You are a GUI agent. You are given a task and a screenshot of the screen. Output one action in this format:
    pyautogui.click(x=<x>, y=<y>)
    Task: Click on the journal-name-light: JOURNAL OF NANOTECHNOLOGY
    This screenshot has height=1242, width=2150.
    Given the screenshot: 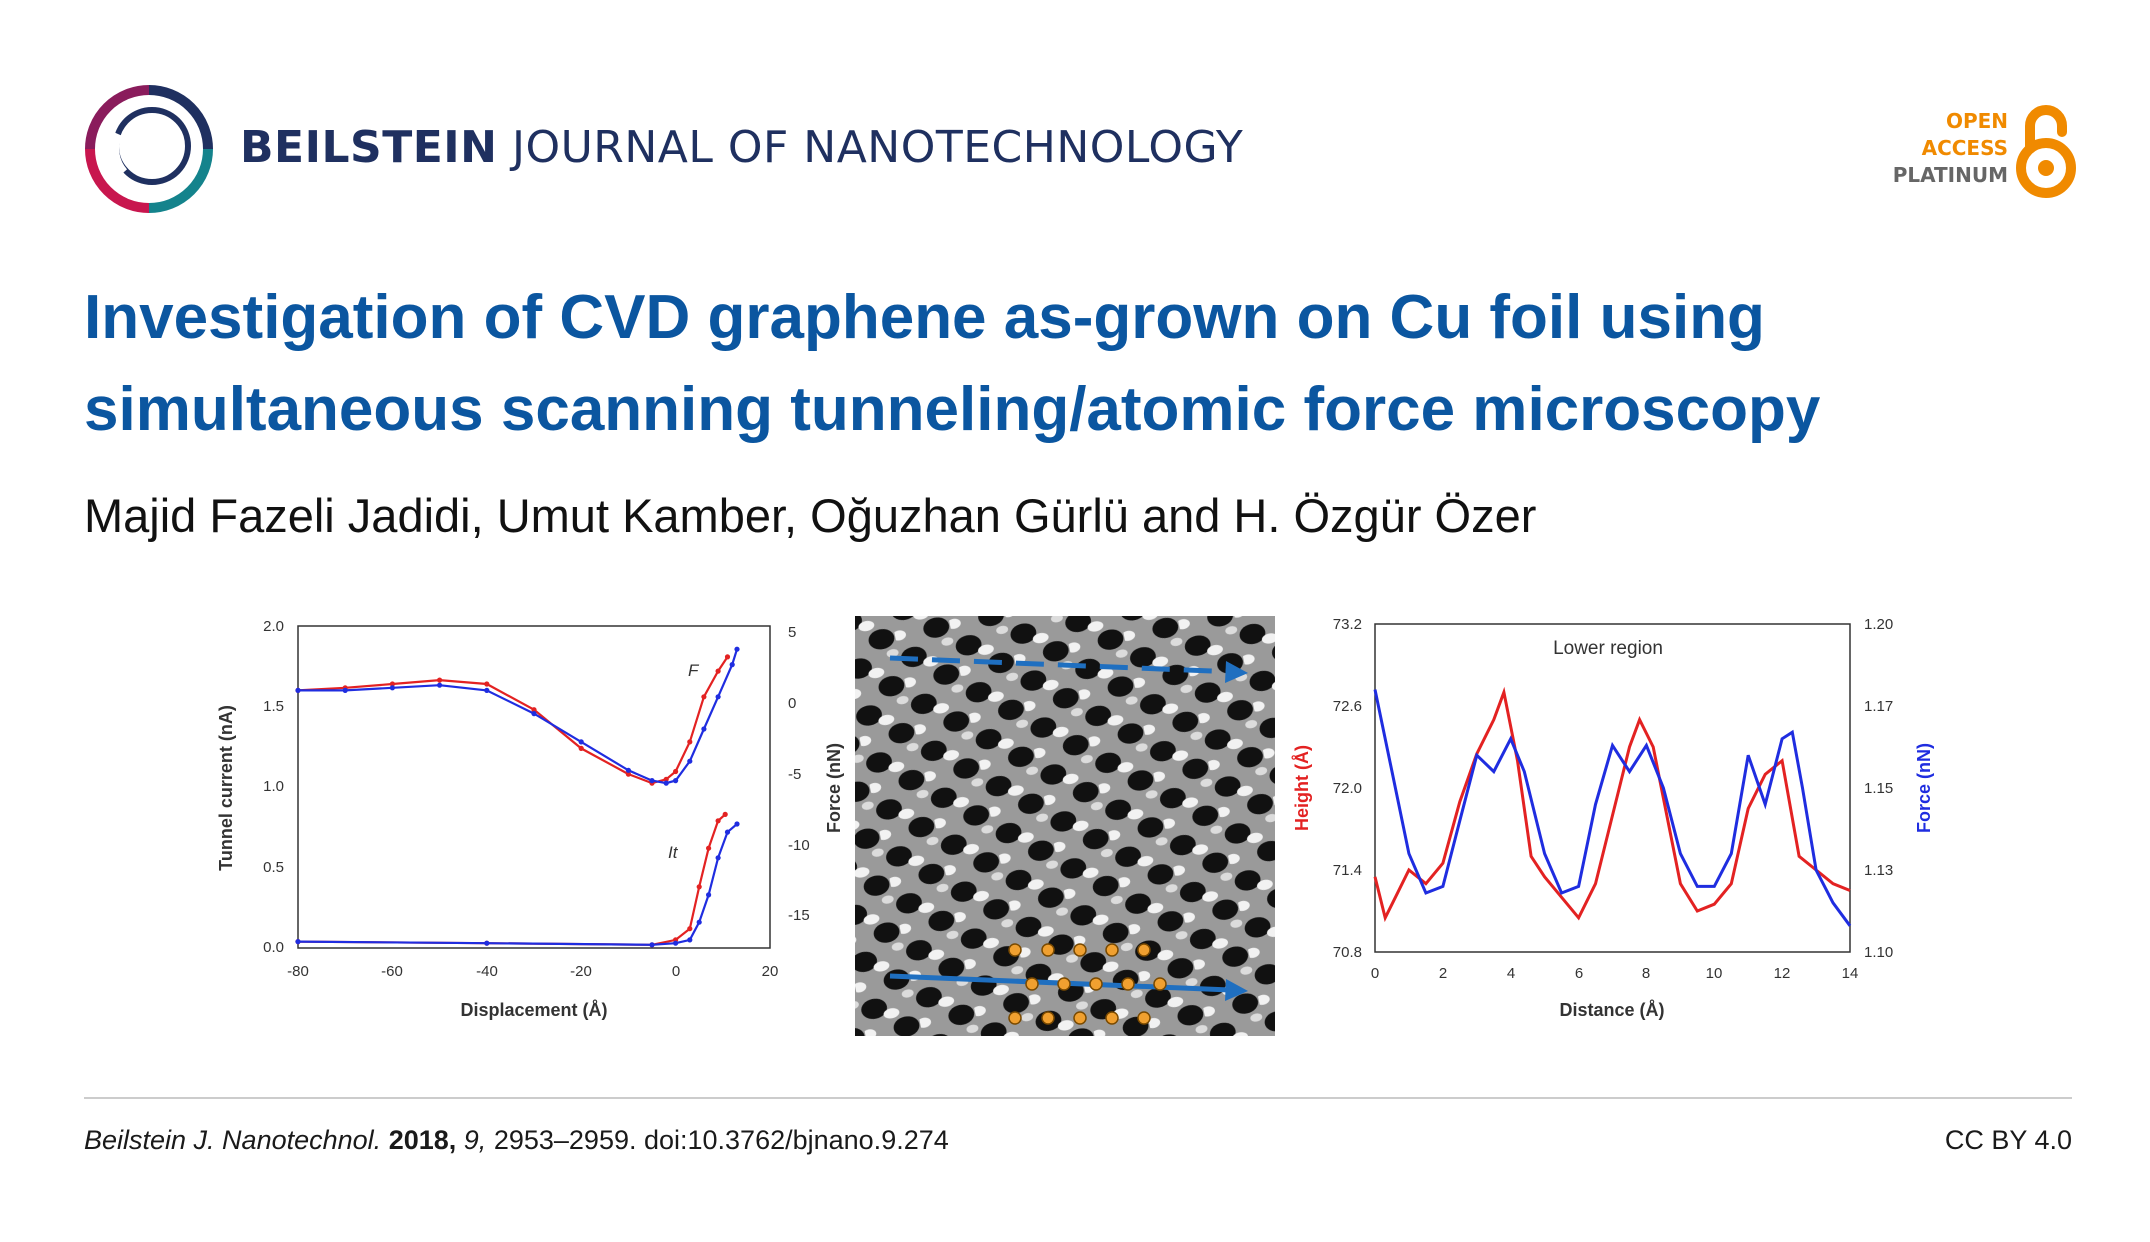 What is the action you would take?
    pyautogui.click(x=877, y=147)
    